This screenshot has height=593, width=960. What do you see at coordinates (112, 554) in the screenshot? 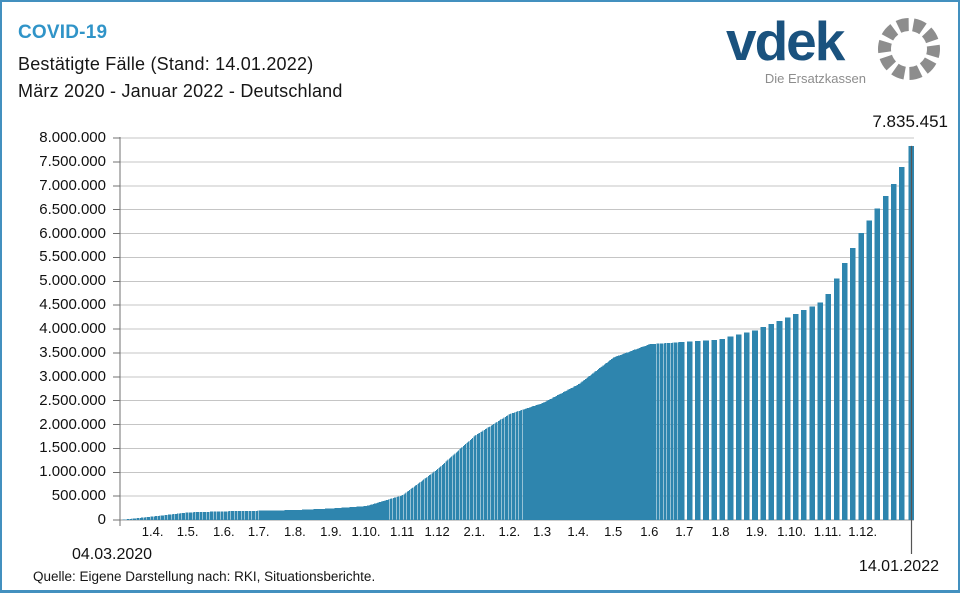
I see `start-date-label: 04.03.2020` at bounding box center [112, 554].